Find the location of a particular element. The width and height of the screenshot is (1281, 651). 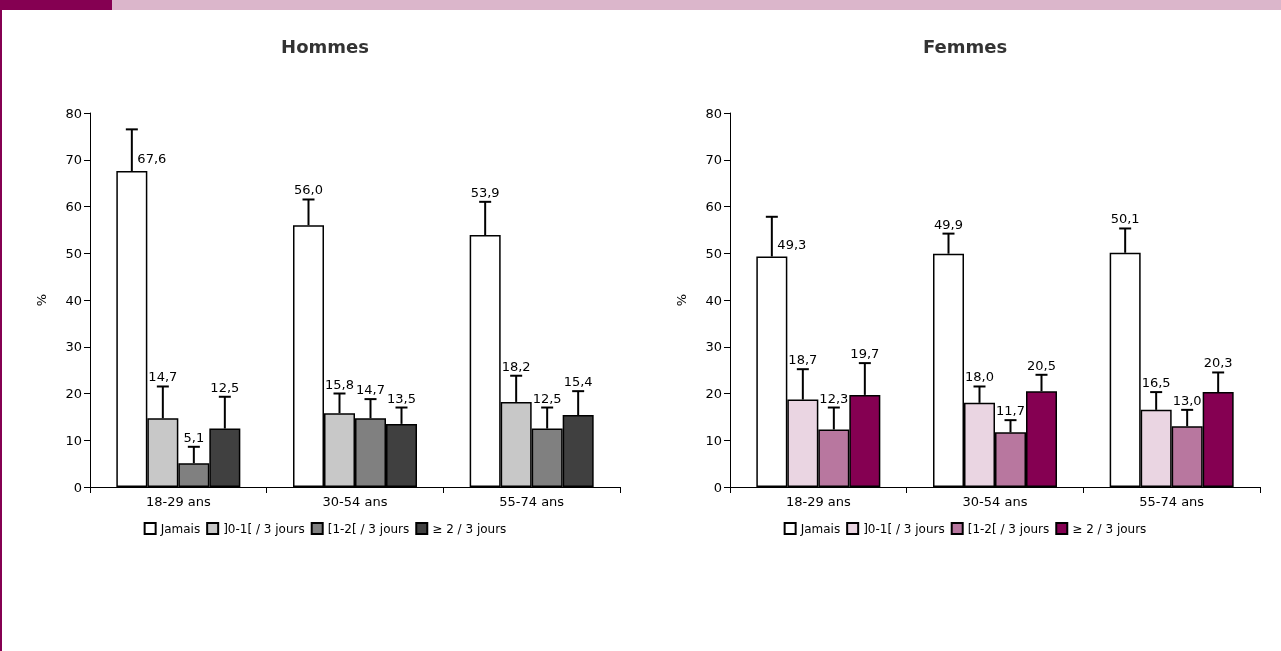

data-label: 49,3 is located at coordinates (792, 244).